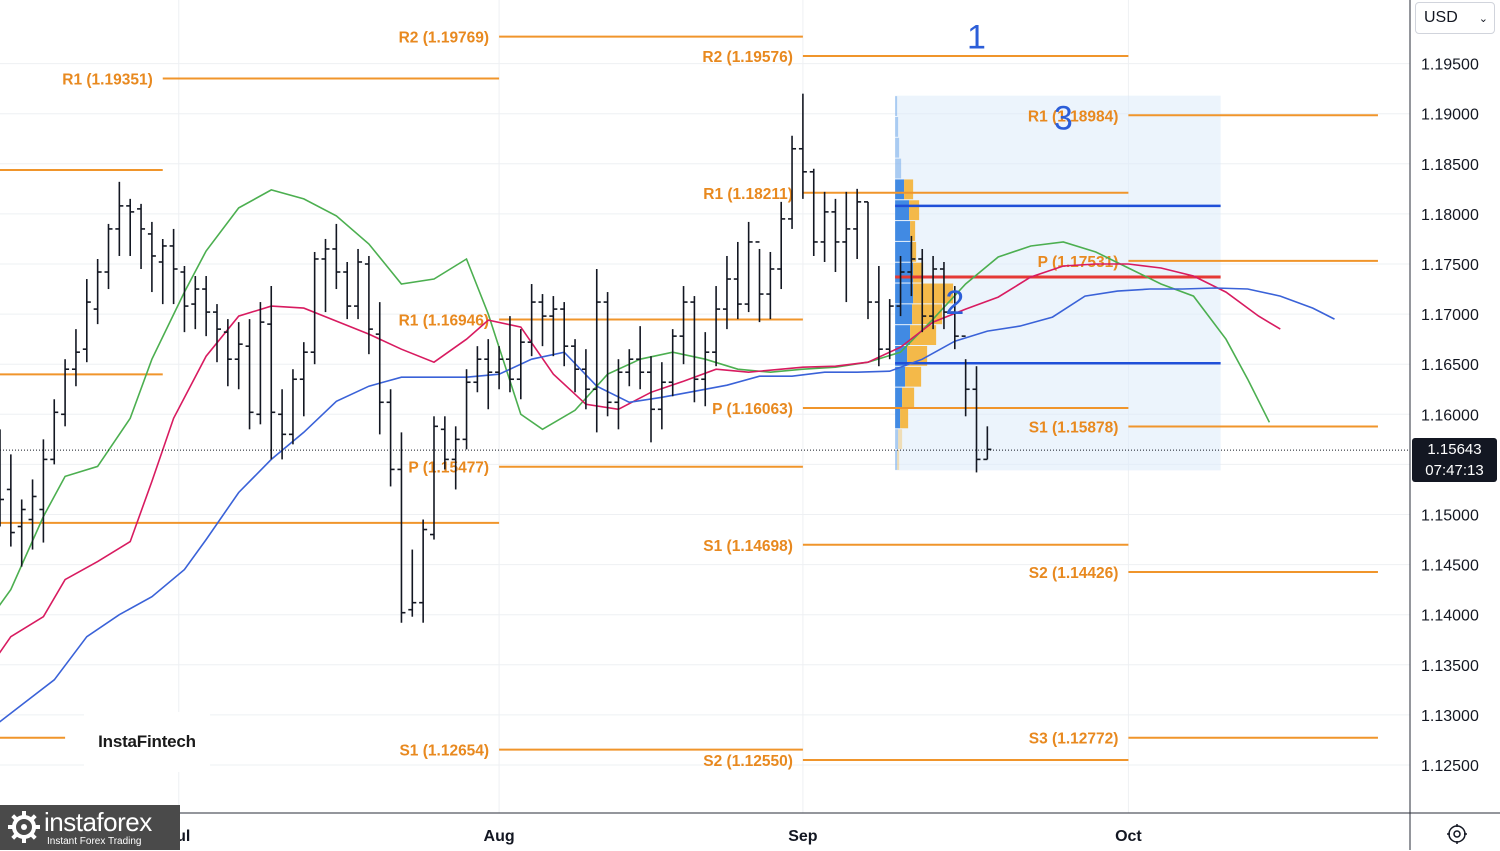 Image resolution: width=1500 pixels, height=851 pixels. I want to click on pivot-level-label: S2 (1.14426), so click(1074, 573).